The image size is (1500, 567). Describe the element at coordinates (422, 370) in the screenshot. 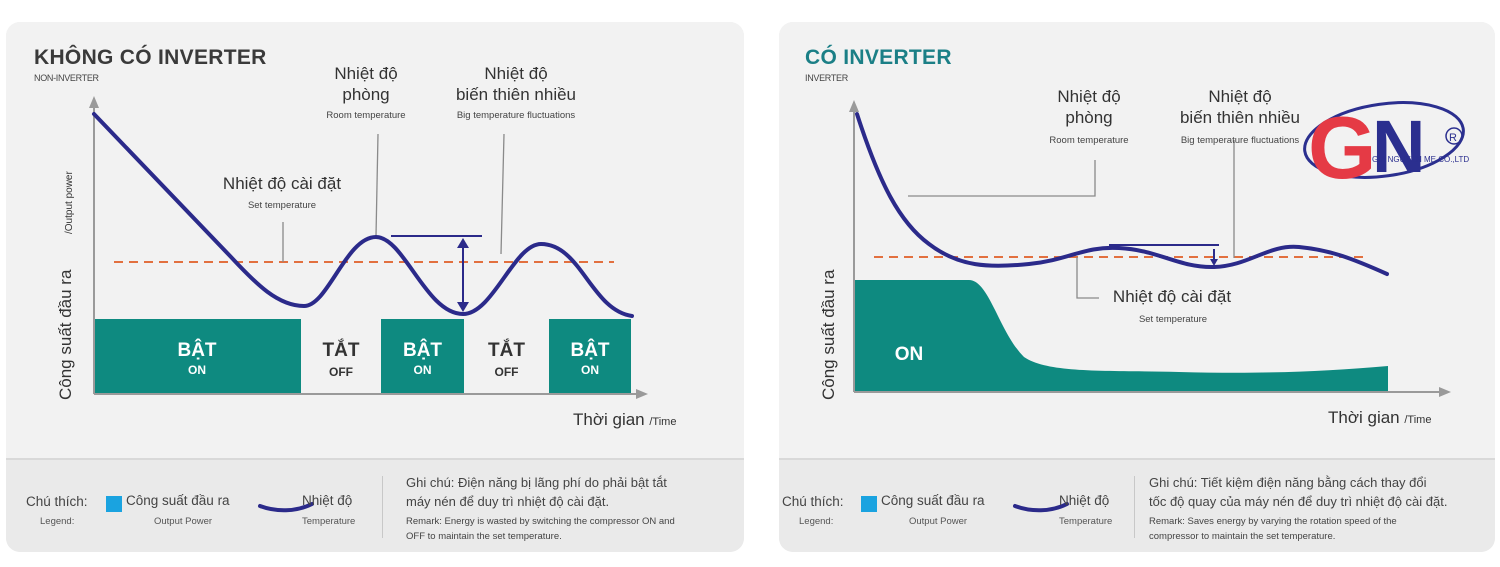

I see `on-block-2-label-en: ON` at that location.